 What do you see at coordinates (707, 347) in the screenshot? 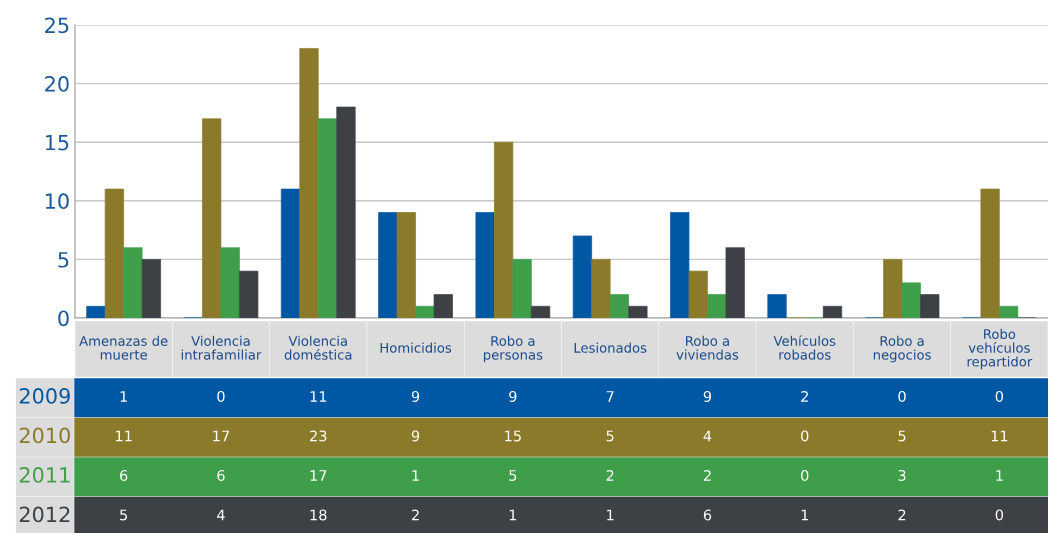
I see `x-tick-label: Robo a viviendas` at bounding box center [707, 347].